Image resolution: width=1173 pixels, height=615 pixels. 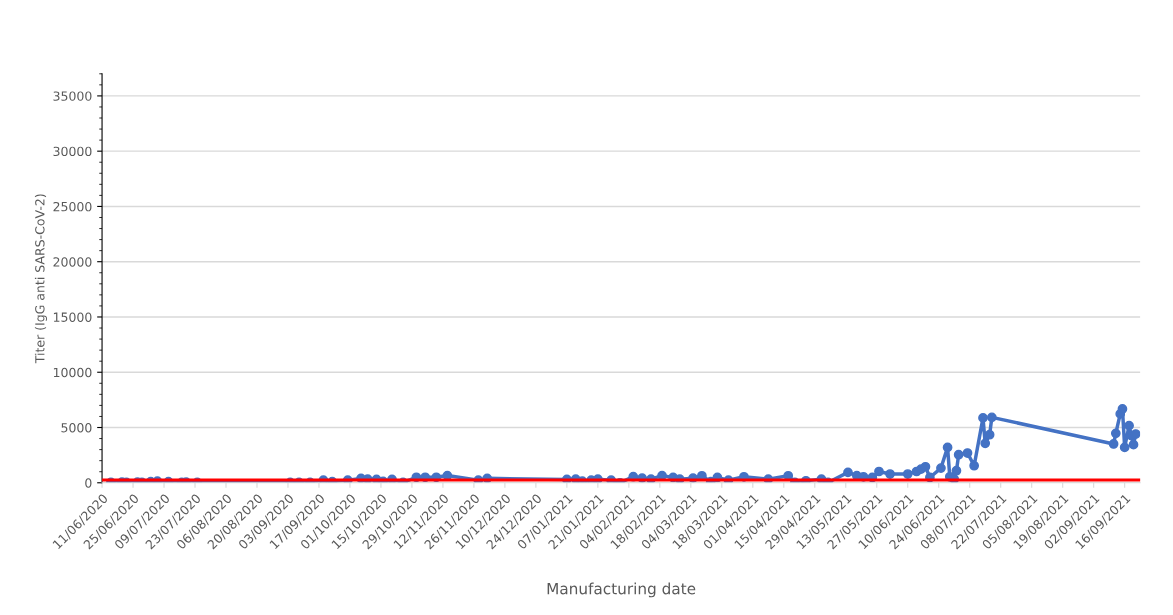 What do you see at coordinates (72, 96) in the screenshot?
I see `y-tick-label: 35000` at bounding box center [72, 96].